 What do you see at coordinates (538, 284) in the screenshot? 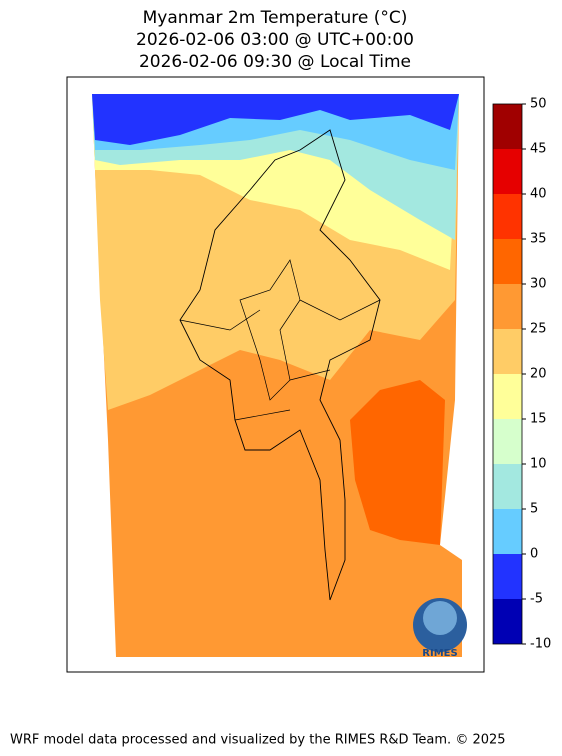
I see `colorbar-tick-label: 30` at bounding box center [538, 284].